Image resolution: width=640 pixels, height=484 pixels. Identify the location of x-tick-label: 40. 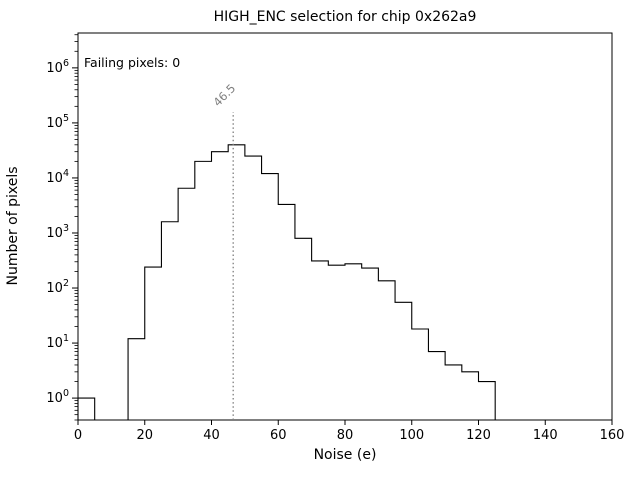
(211, 435).